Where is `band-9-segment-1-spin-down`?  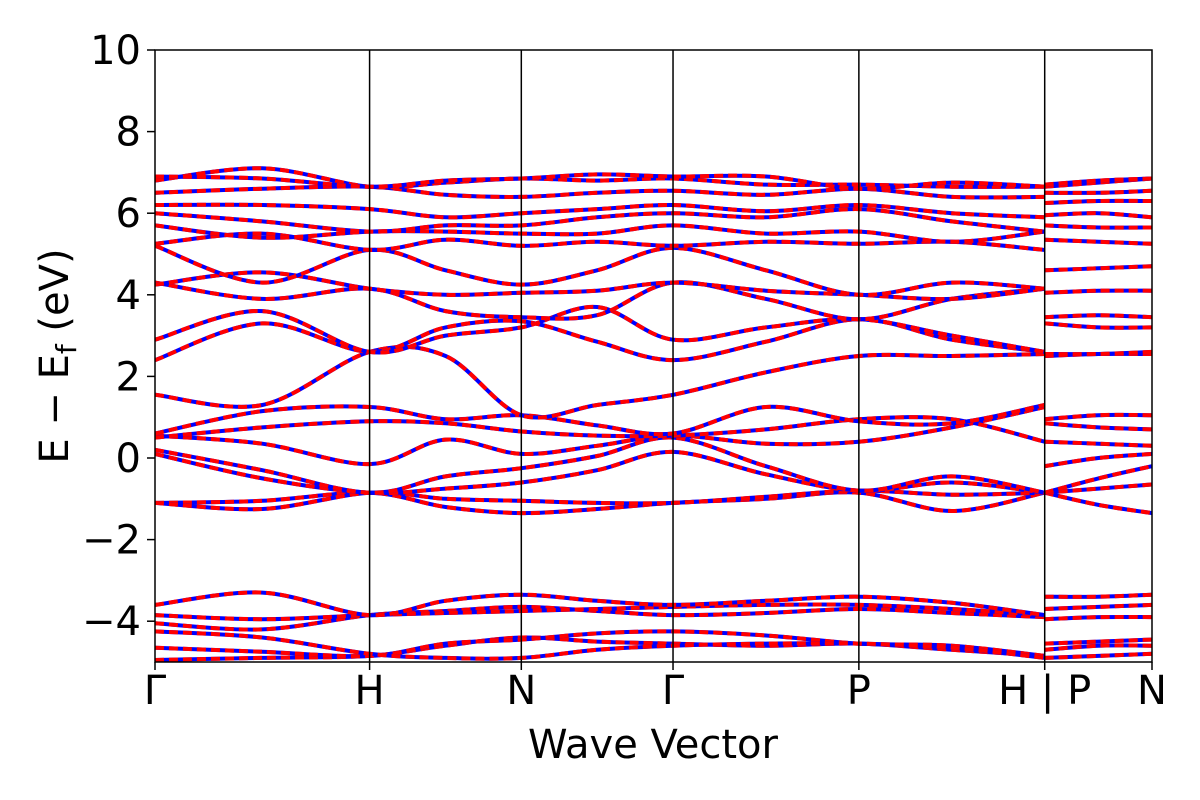 band-9-segment-1-spin-down is located at coordinates (1098, 460).